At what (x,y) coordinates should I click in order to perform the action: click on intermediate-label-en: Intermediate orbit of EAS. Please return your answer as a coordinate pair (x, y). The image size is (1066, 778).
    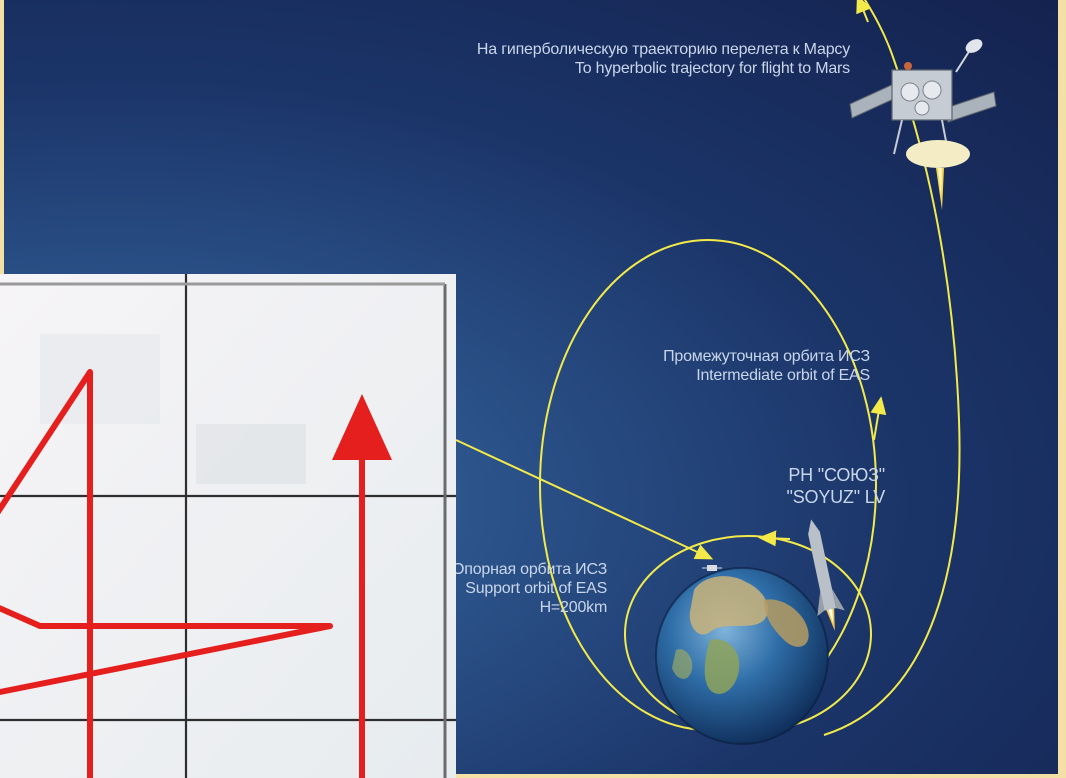
    Looking at the image, I should click on (783, 375).